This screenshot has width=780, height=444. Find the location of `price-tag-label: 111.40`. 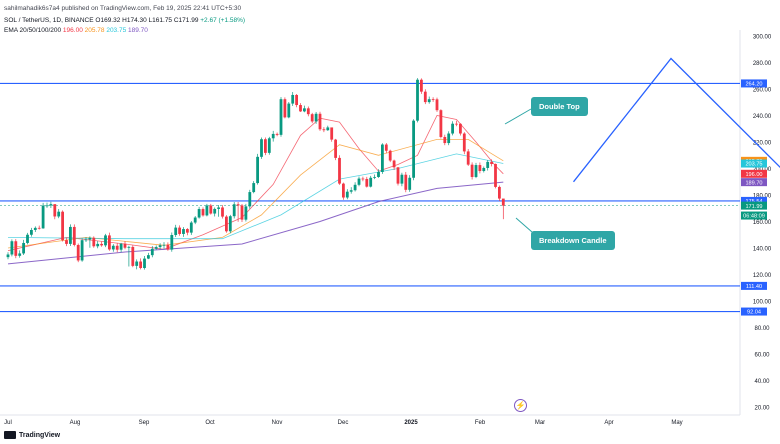

price-tag-label: 111.40 is located at coordinates (754, 287).